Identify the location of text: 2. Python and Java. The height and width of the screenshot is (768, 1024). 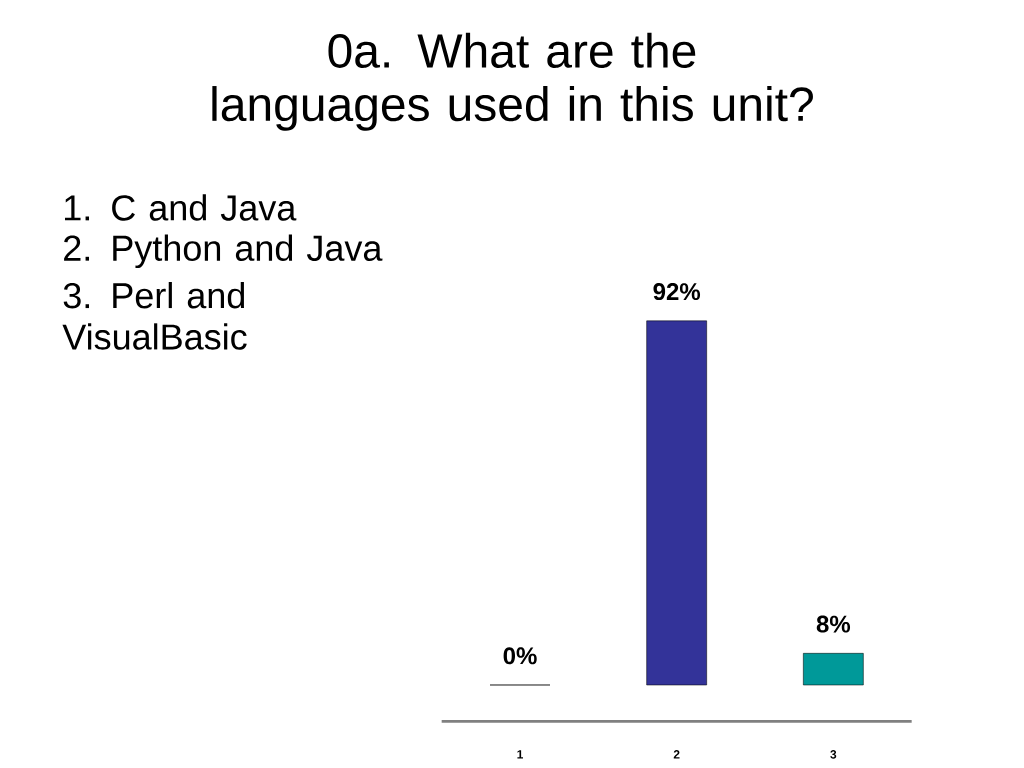
(223, 251).